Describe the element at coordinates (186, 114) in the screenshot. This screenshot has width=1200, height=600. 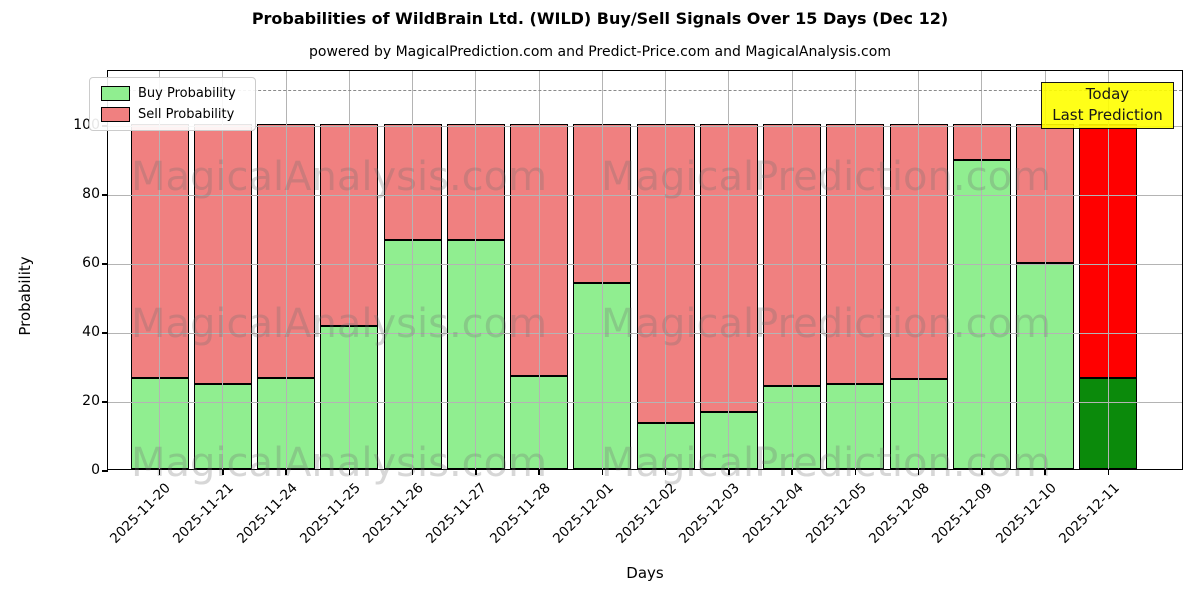
I see `legend-sell-label: Sell Probability` at that location.